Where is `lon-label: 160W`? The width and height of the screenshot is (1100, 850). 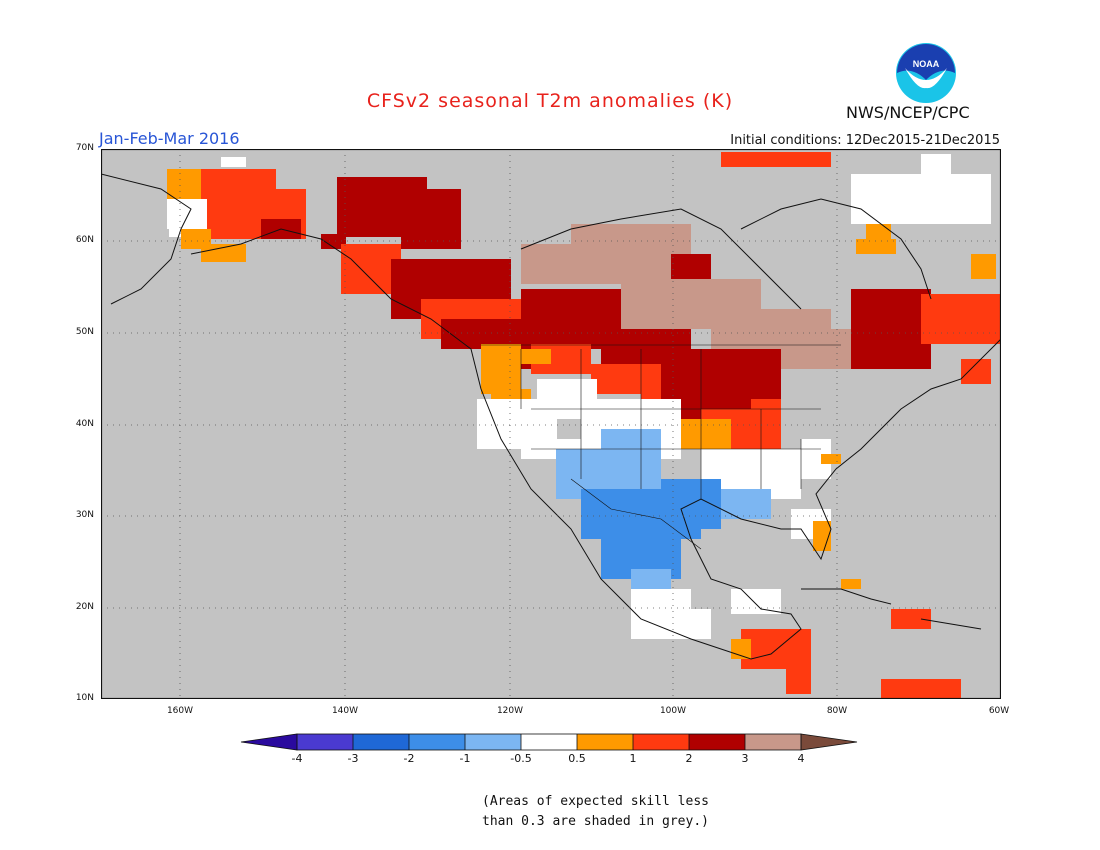 lon-label: 160W is located at coordinates (180, 711).